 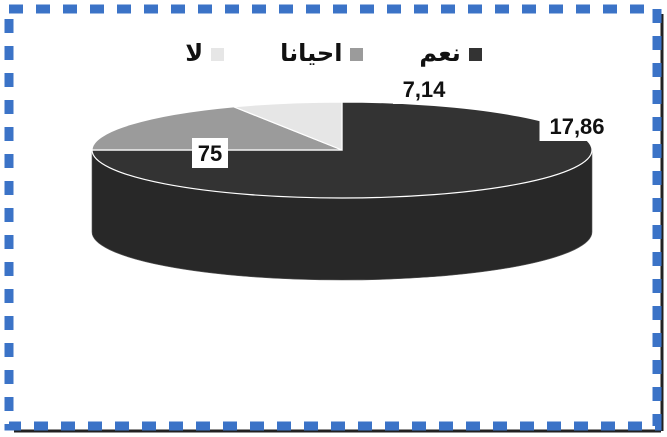 I want to click on legend-swatch-sometimes, so click(x=357, y=54).